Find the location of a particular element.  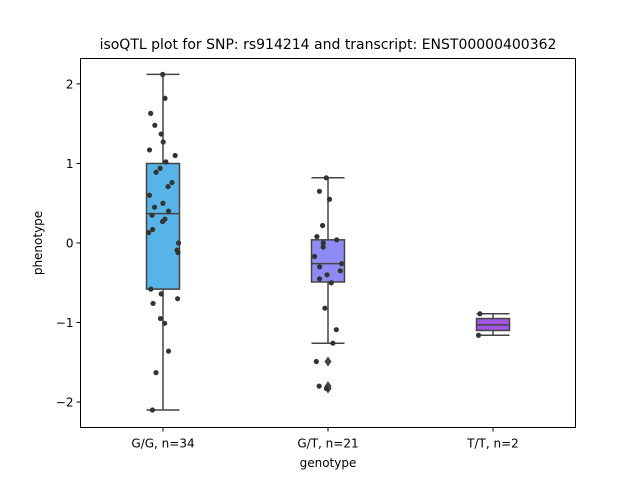

x-tick-label: T/T, n=2 is located at coordinates (492, 444).